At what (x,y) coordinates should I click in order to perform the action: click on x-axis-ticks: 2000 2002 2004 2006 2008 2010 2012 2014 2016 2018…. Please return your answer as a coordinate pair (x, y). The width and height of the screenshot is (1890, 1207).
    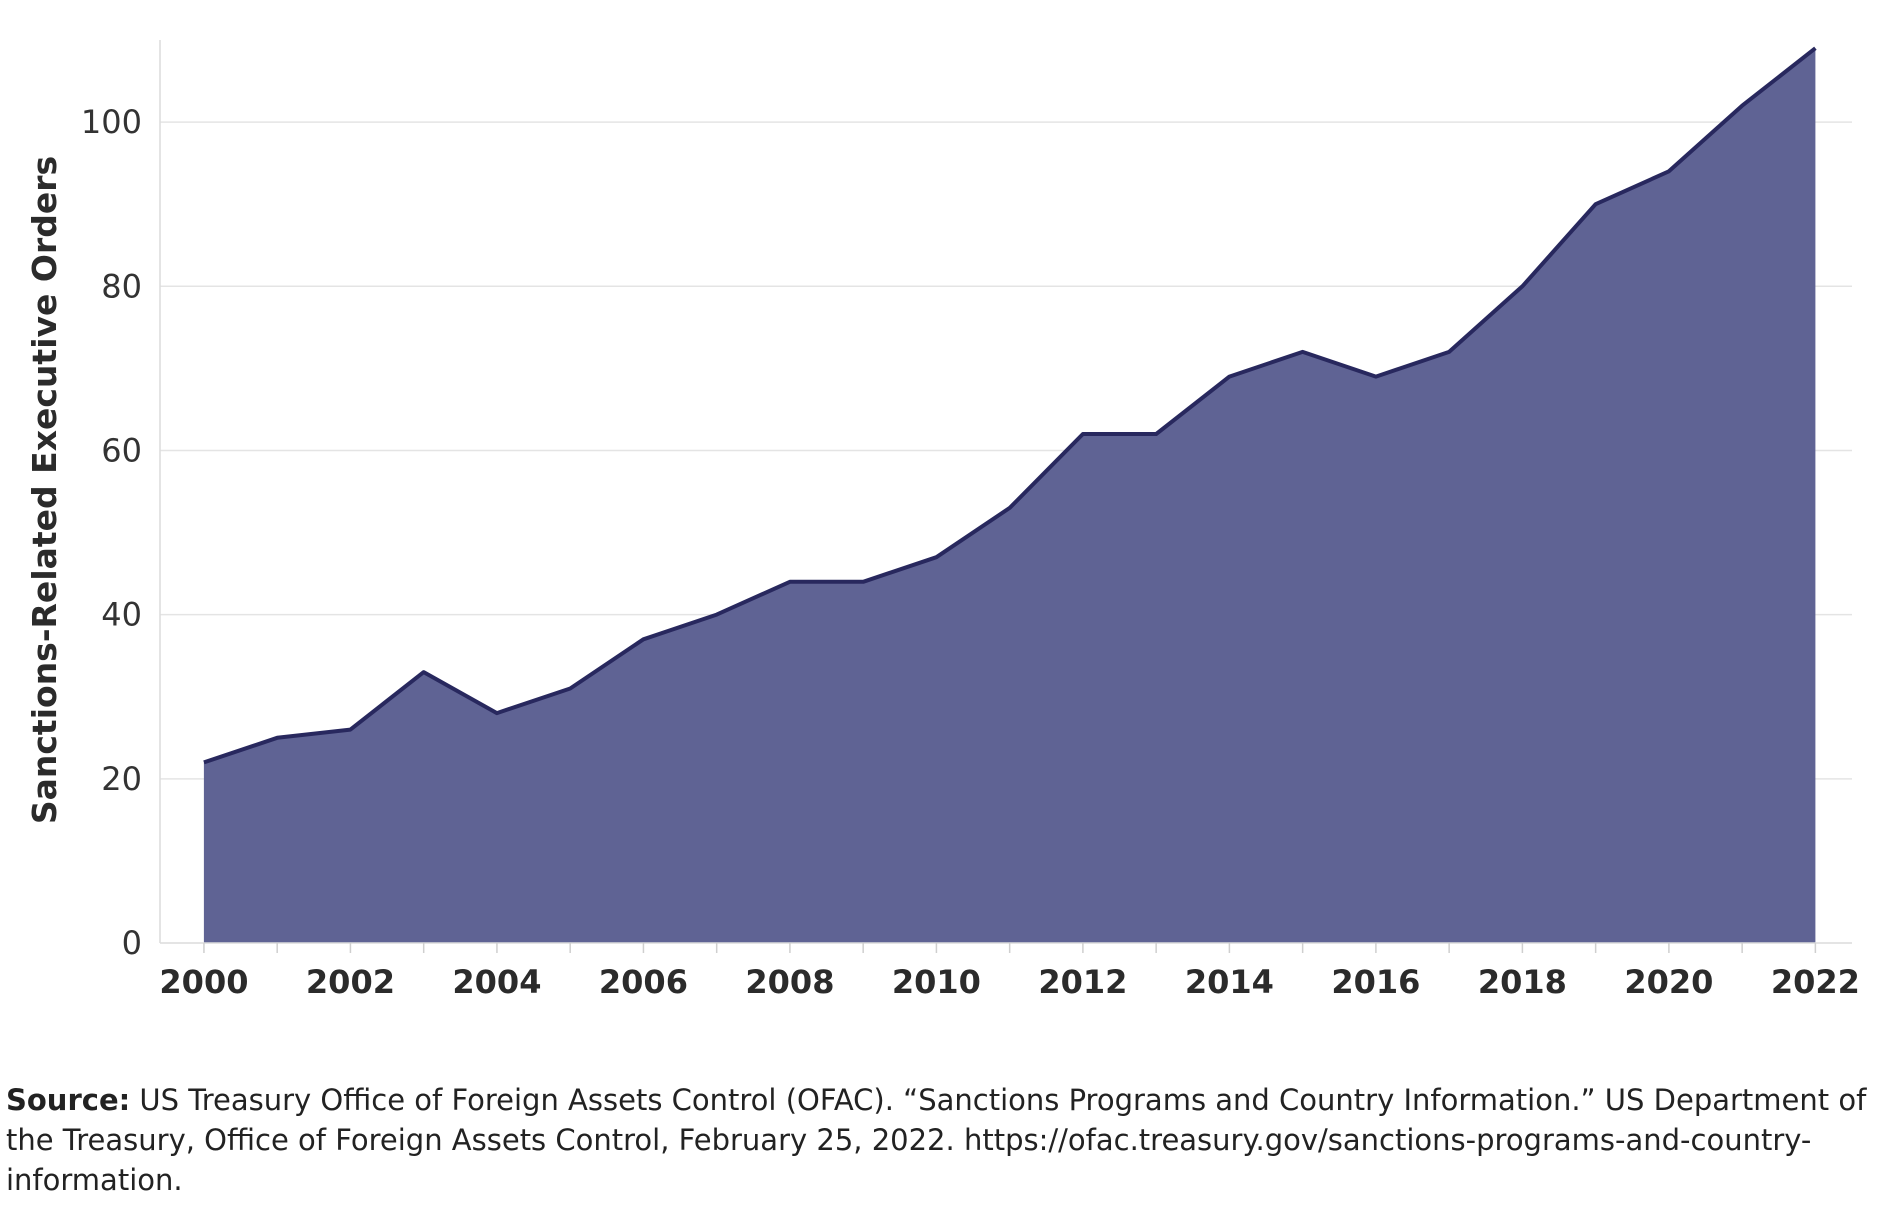
    Looking at the image, I should click on (1009, 972).